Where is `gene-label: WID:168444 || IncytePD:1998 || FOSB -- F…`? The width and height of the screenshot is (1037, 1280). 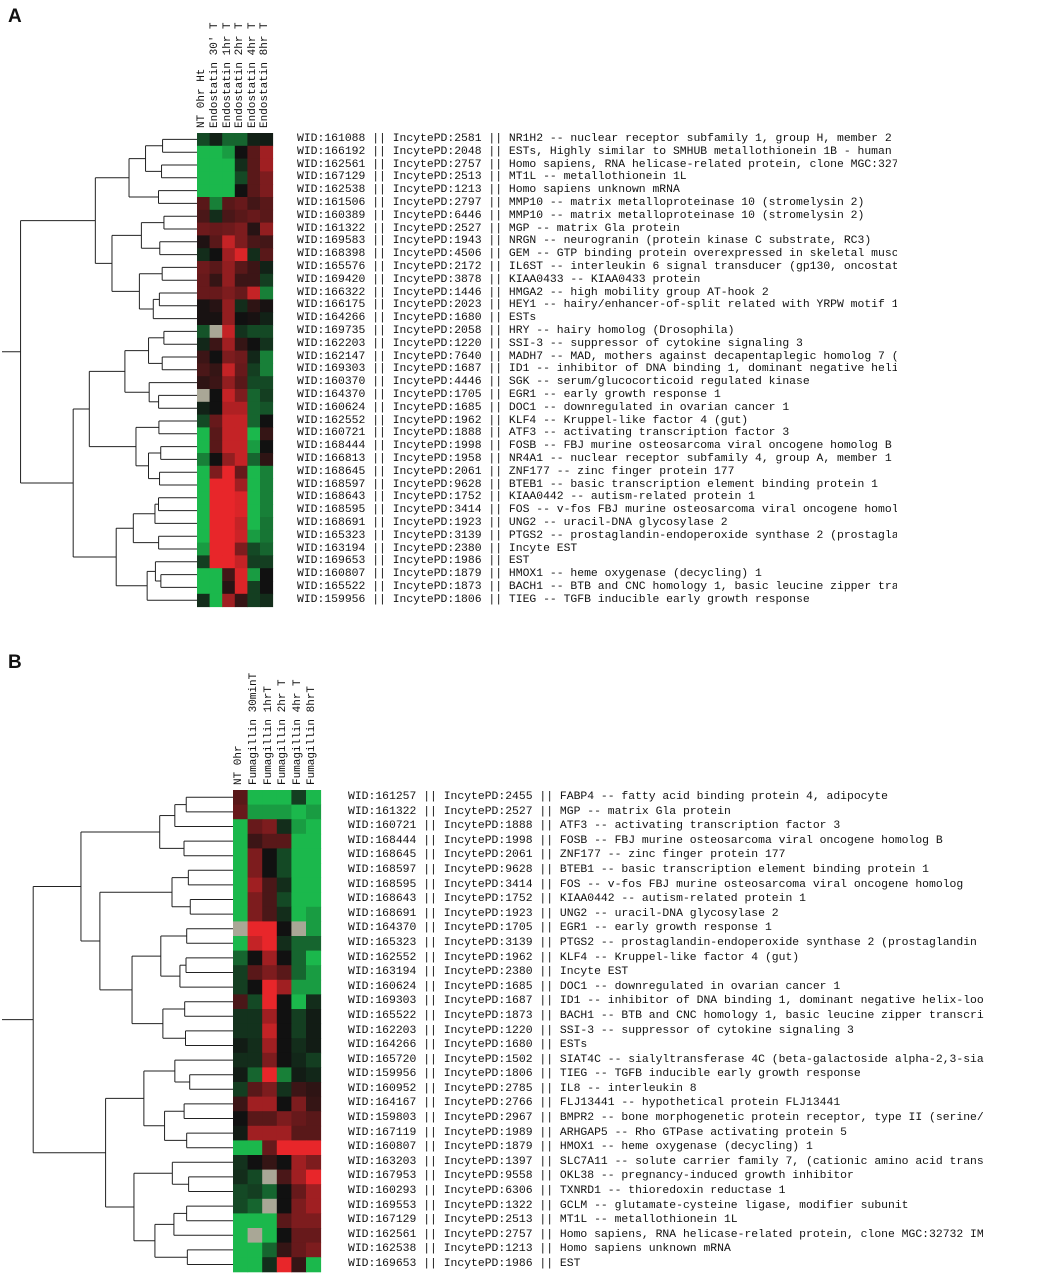 gene-label: WID:168444 || IncytePD:1998 || FOSB -- F… is located at coordinates (594, 446).